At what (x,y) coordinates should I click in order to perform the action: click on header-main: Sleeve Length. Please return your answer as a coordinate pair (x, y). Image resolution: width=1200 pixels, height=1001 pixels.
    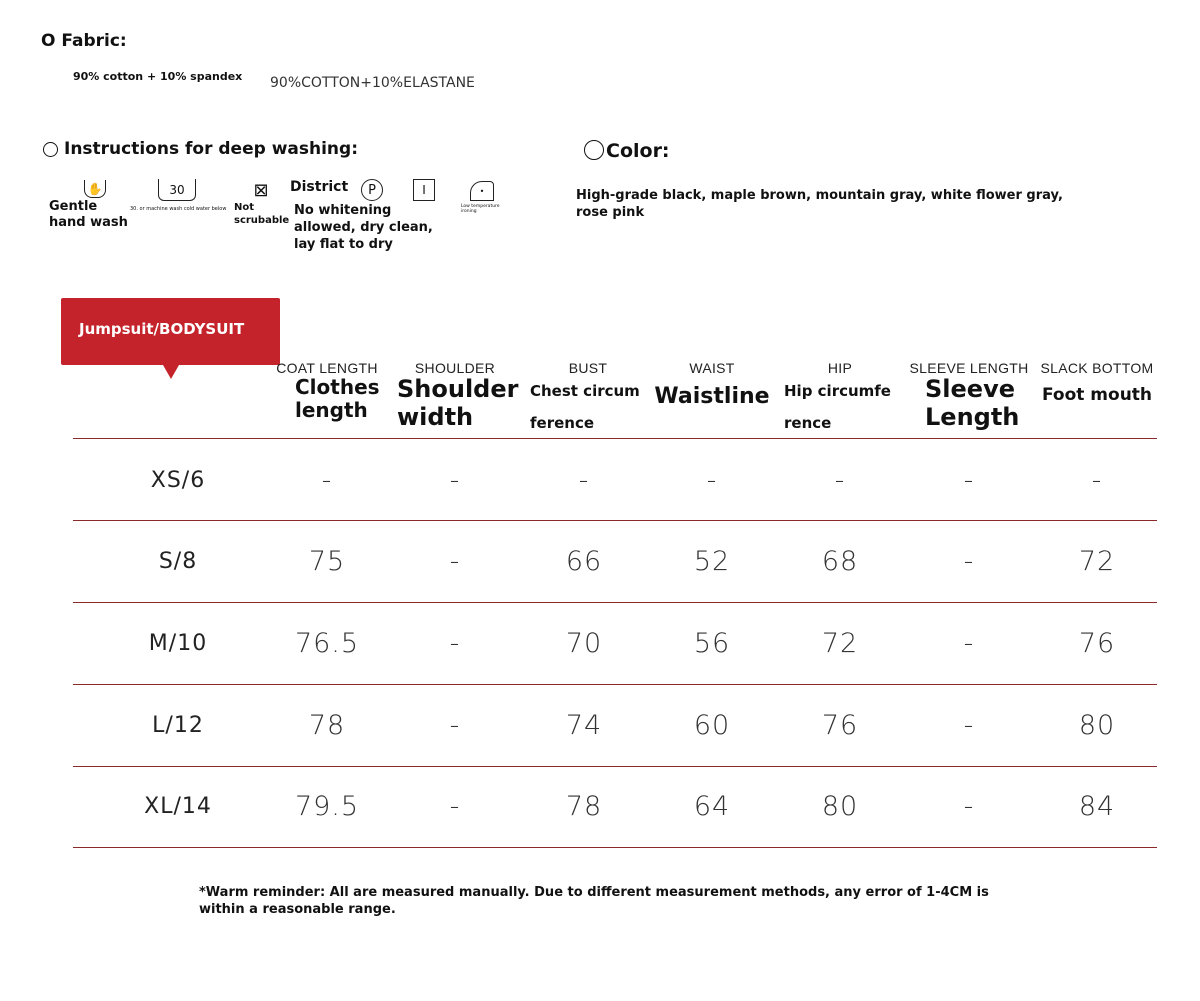
    Looking at the image, I should click on (972, 403).